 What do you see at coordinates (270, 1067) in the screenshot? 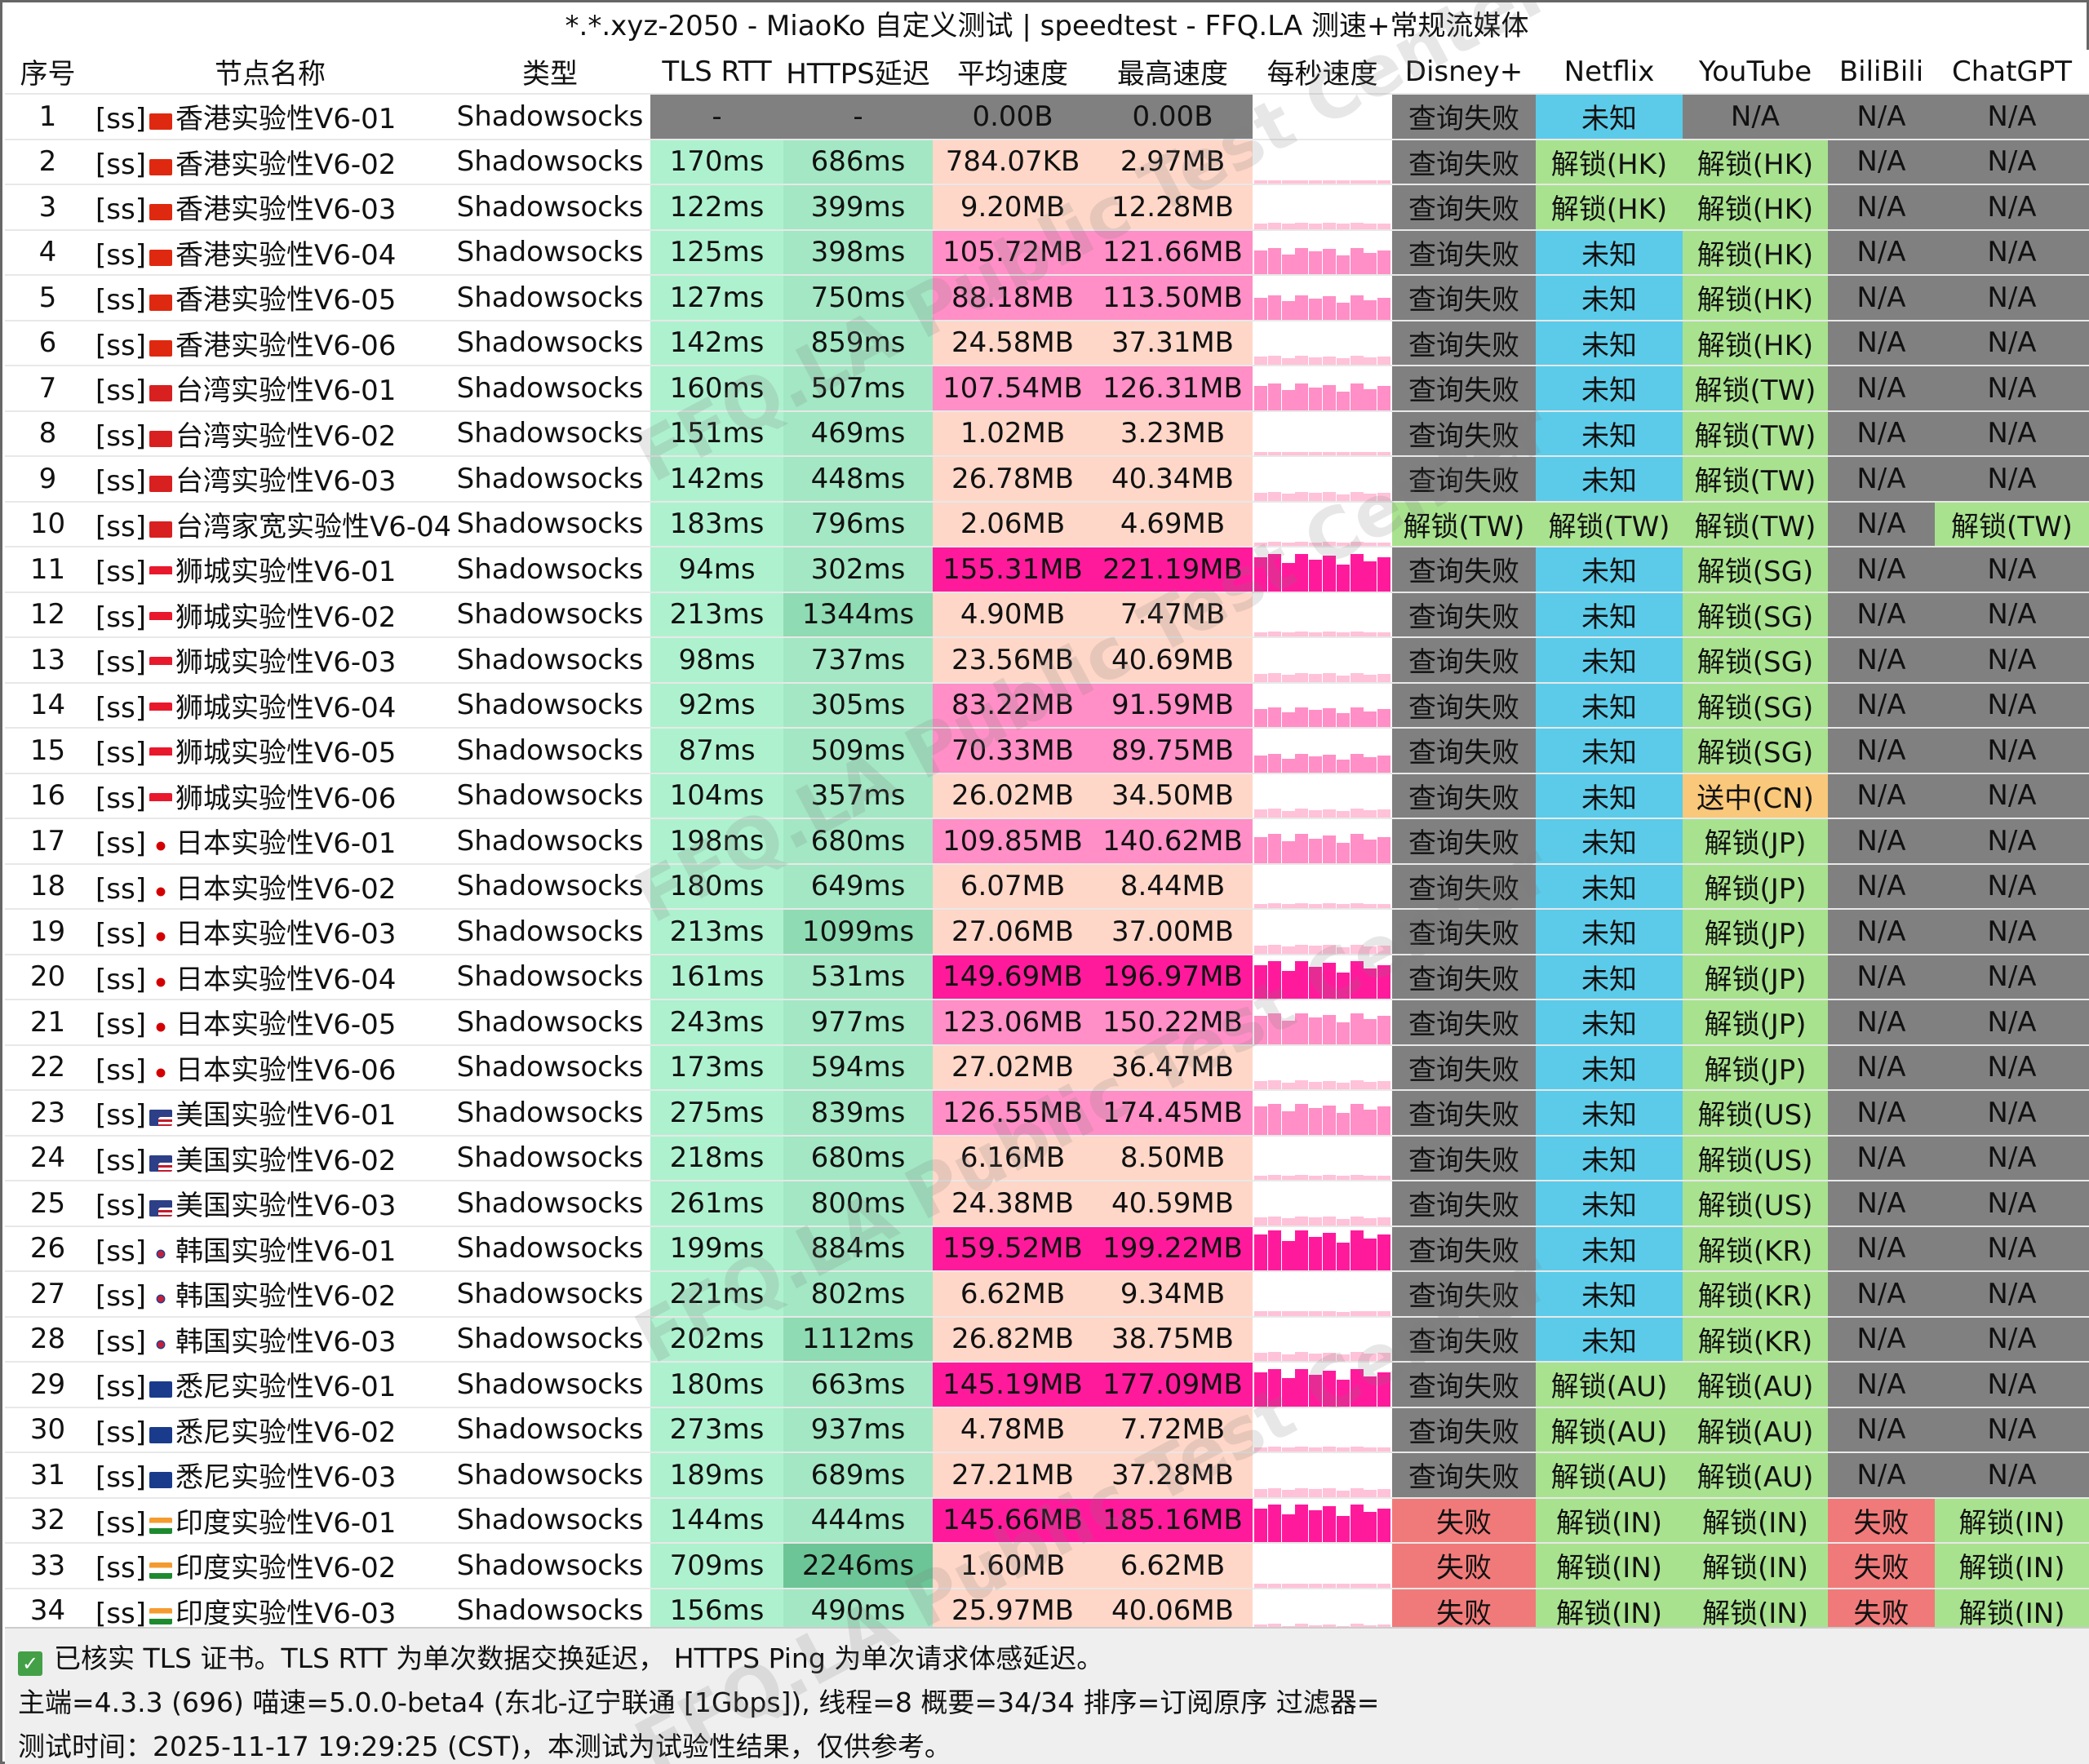
I see `cell-node-name: [ss] 日本实验性V6-06` at bounding box center [270, 1067].